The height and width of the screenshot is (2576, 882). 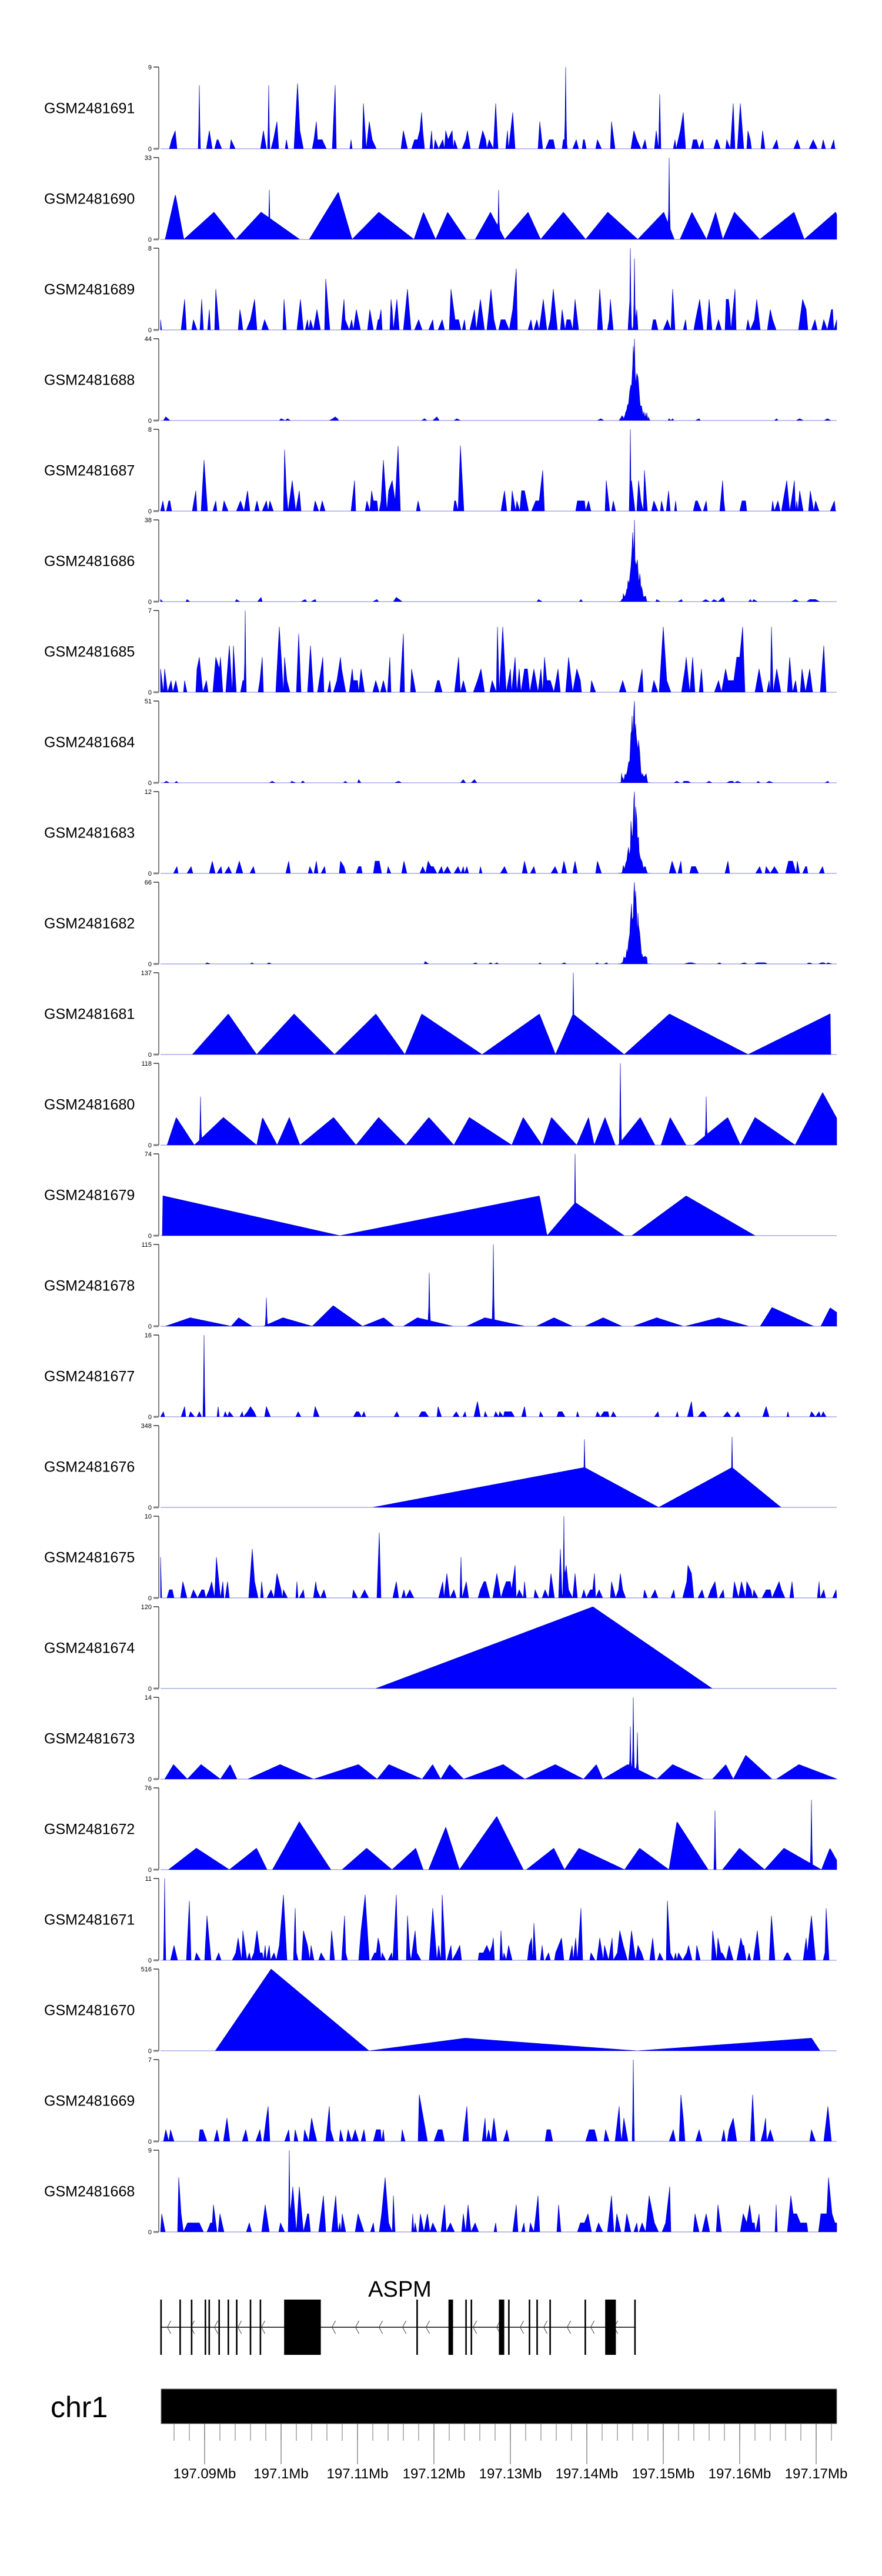 I want to click on signal-area-GSM2481688, so click(x=499, y=379).